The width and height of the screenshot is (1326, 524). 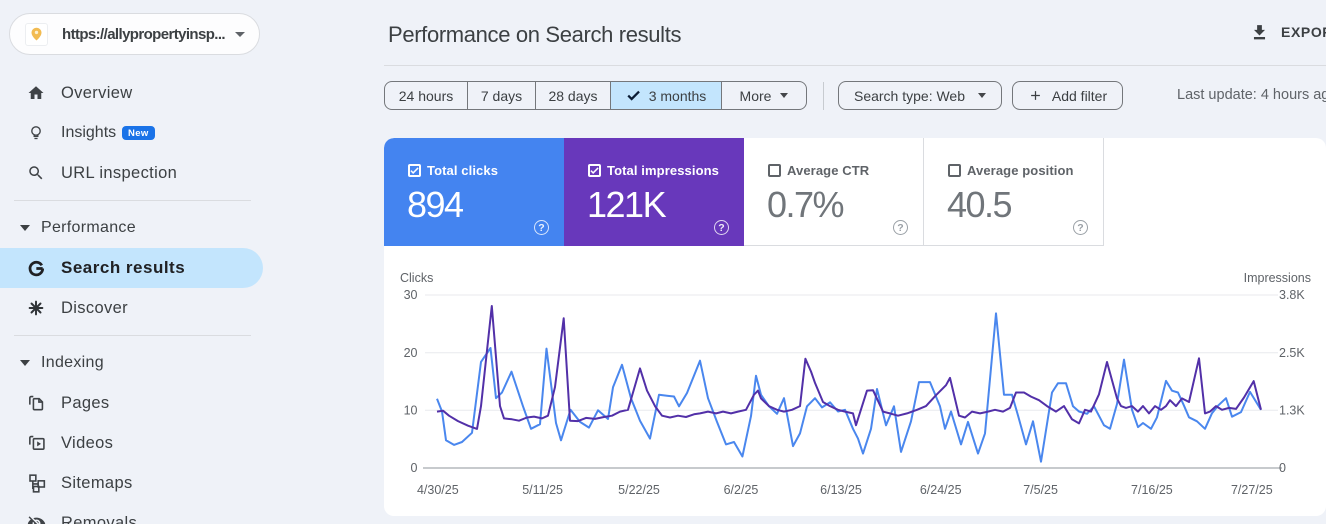 I want to click on svg-text: 6/24/25, so click(x=941, y=490).